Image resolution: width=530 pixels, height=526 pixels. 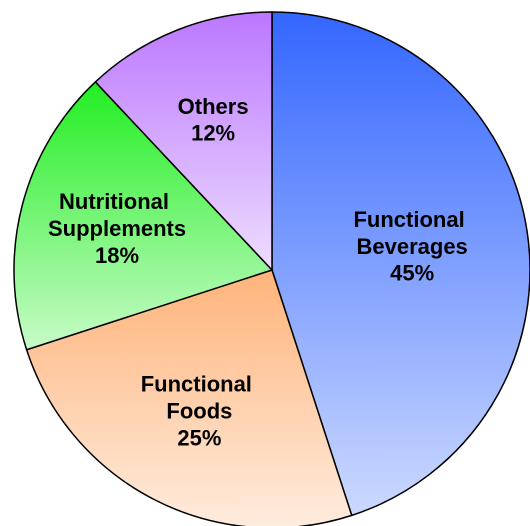 I want to click on slice-label: Functional Beverages, so click(x=411, y=233).